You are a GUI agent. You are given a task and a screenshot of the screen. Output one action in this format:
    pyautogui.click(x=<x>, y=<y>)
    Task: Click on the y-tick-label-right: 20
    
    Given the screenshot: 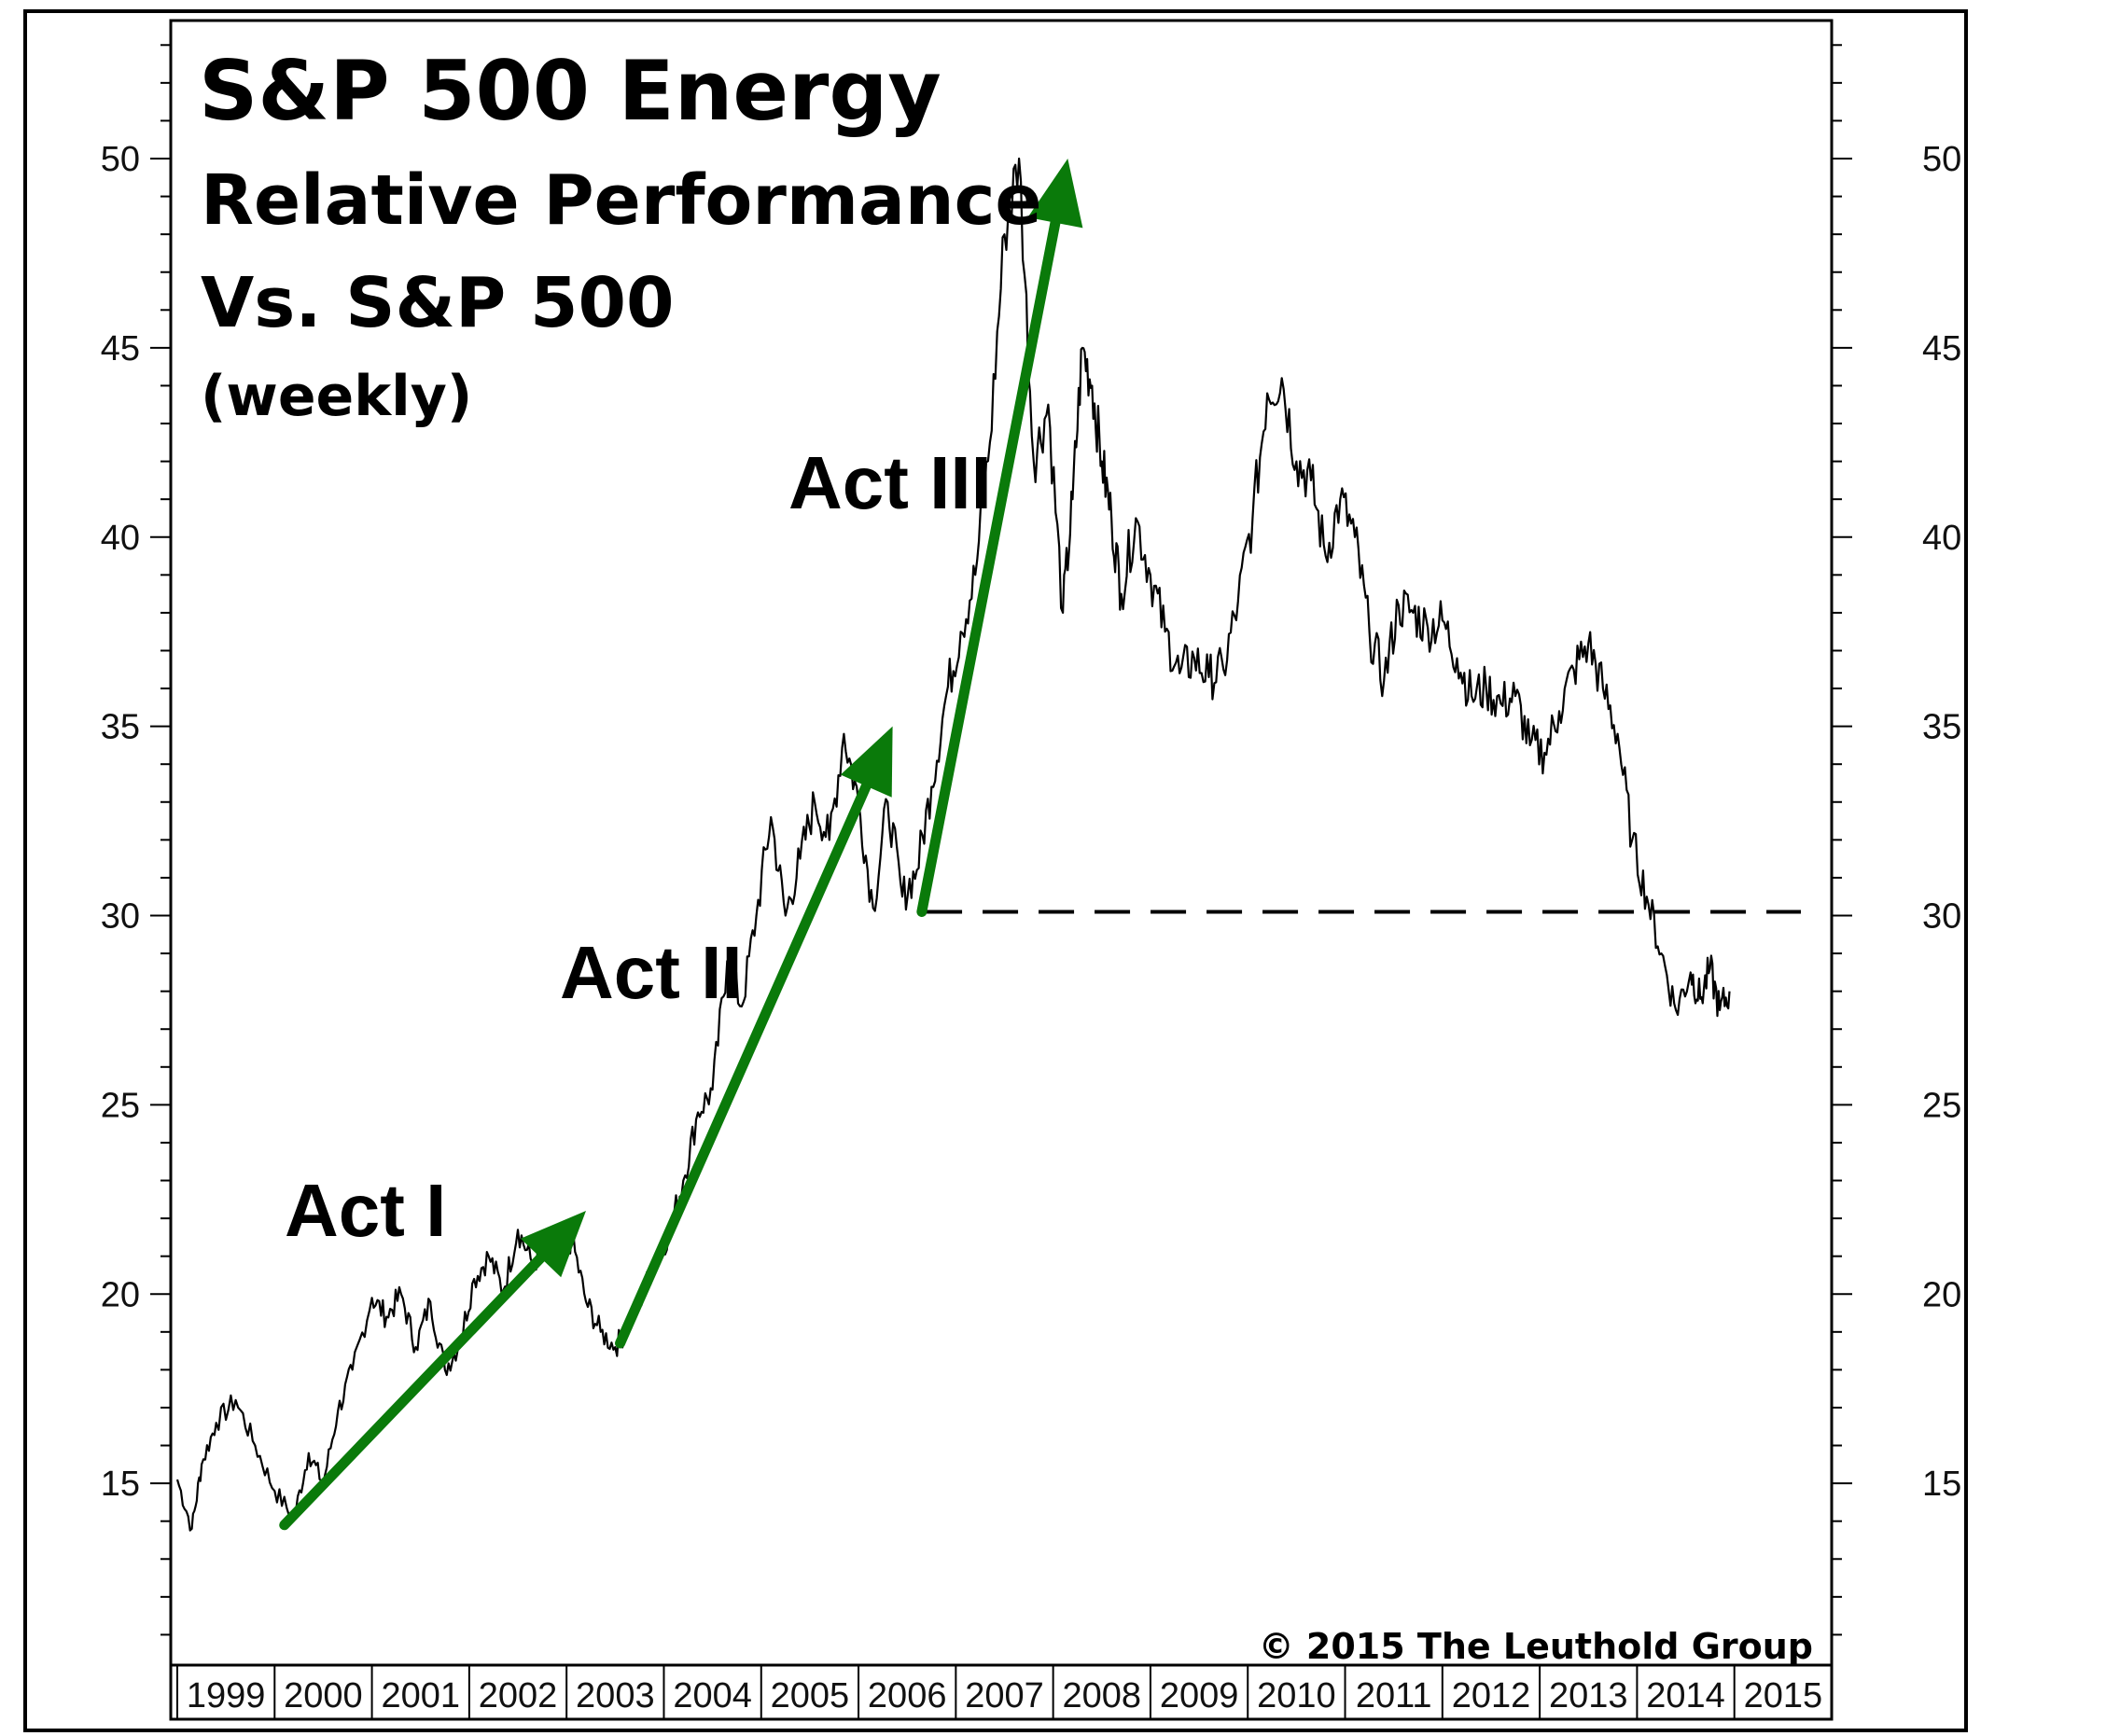 What is the action you would take?
    pyautogui.click(x=1941, y=1294)
    